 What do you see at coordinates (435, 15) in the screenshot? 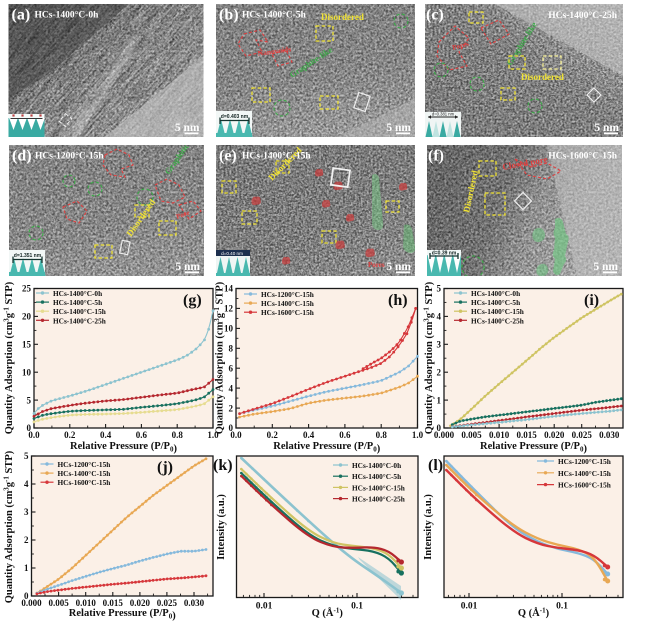
I see `svg-text: (c)` at bounding box center [435, 15].